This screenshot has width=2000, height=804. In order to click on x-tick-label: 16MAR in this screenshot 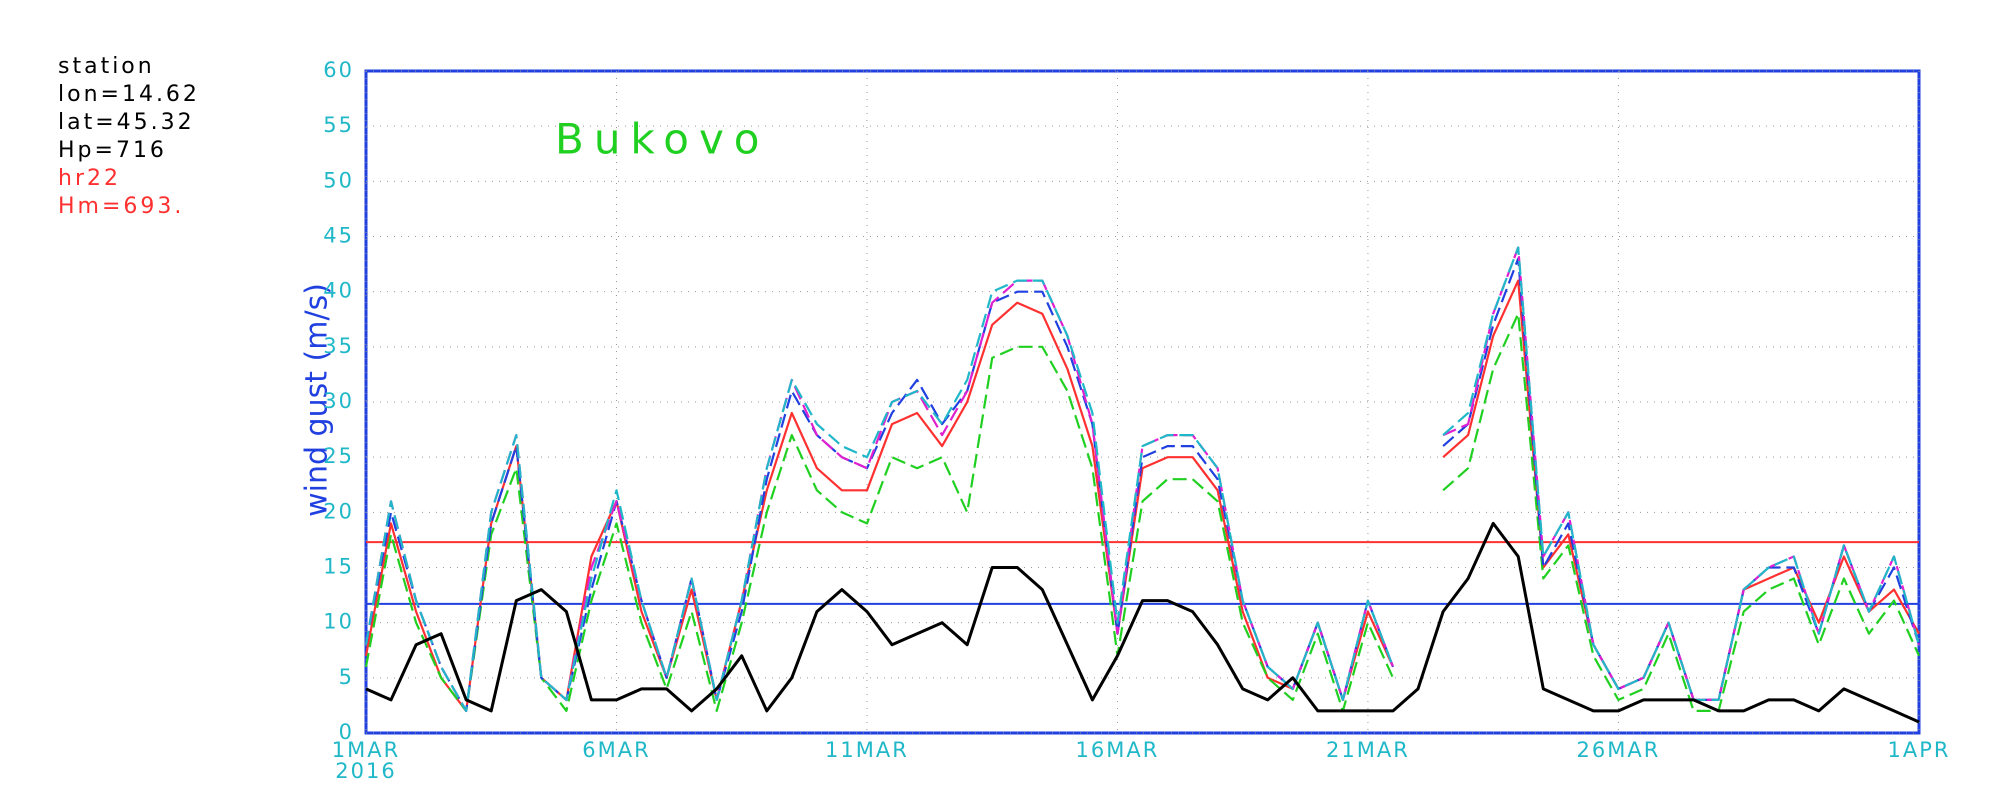, I will do `click(1118, 750)`.